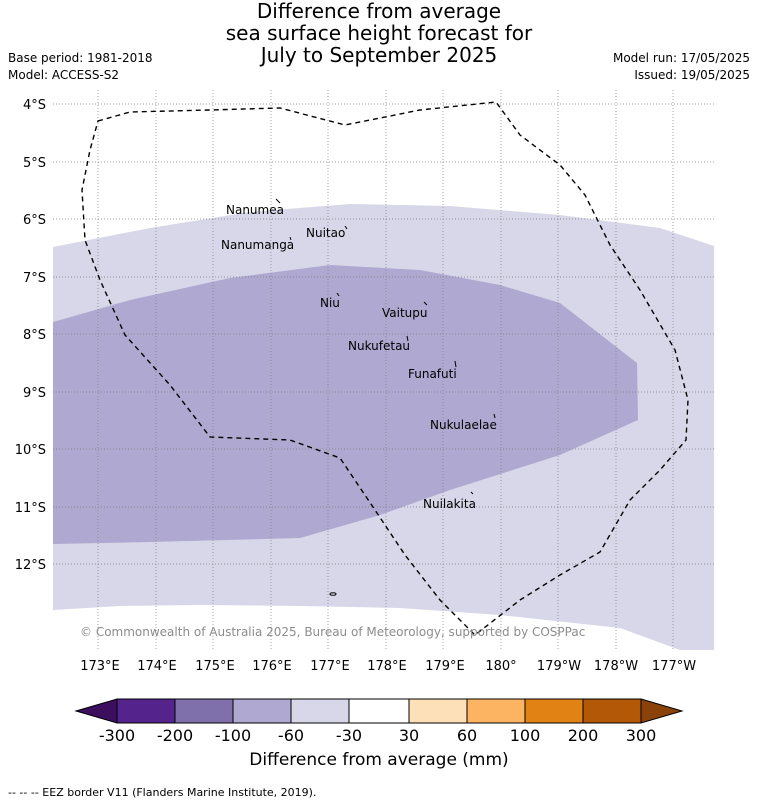 The image size is (758, 804). What do you see at coordinates (257, 245) in the screenshot?
I see `place-label-nanumanga: Nanumanga` at bounding box center [257, 245].